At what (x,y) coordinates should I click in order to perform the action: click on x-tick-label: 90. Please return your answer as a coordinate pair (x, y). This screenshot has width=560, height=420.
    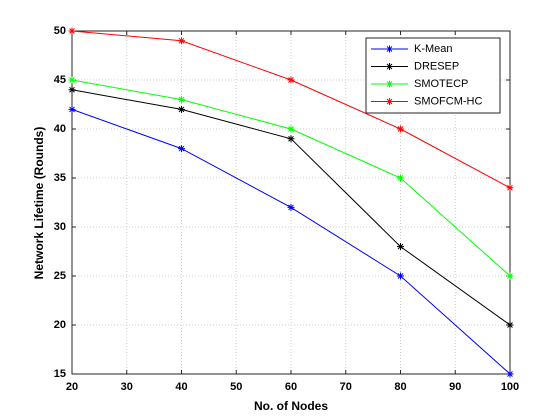
    Looking at the image, I should click on (455, 387).